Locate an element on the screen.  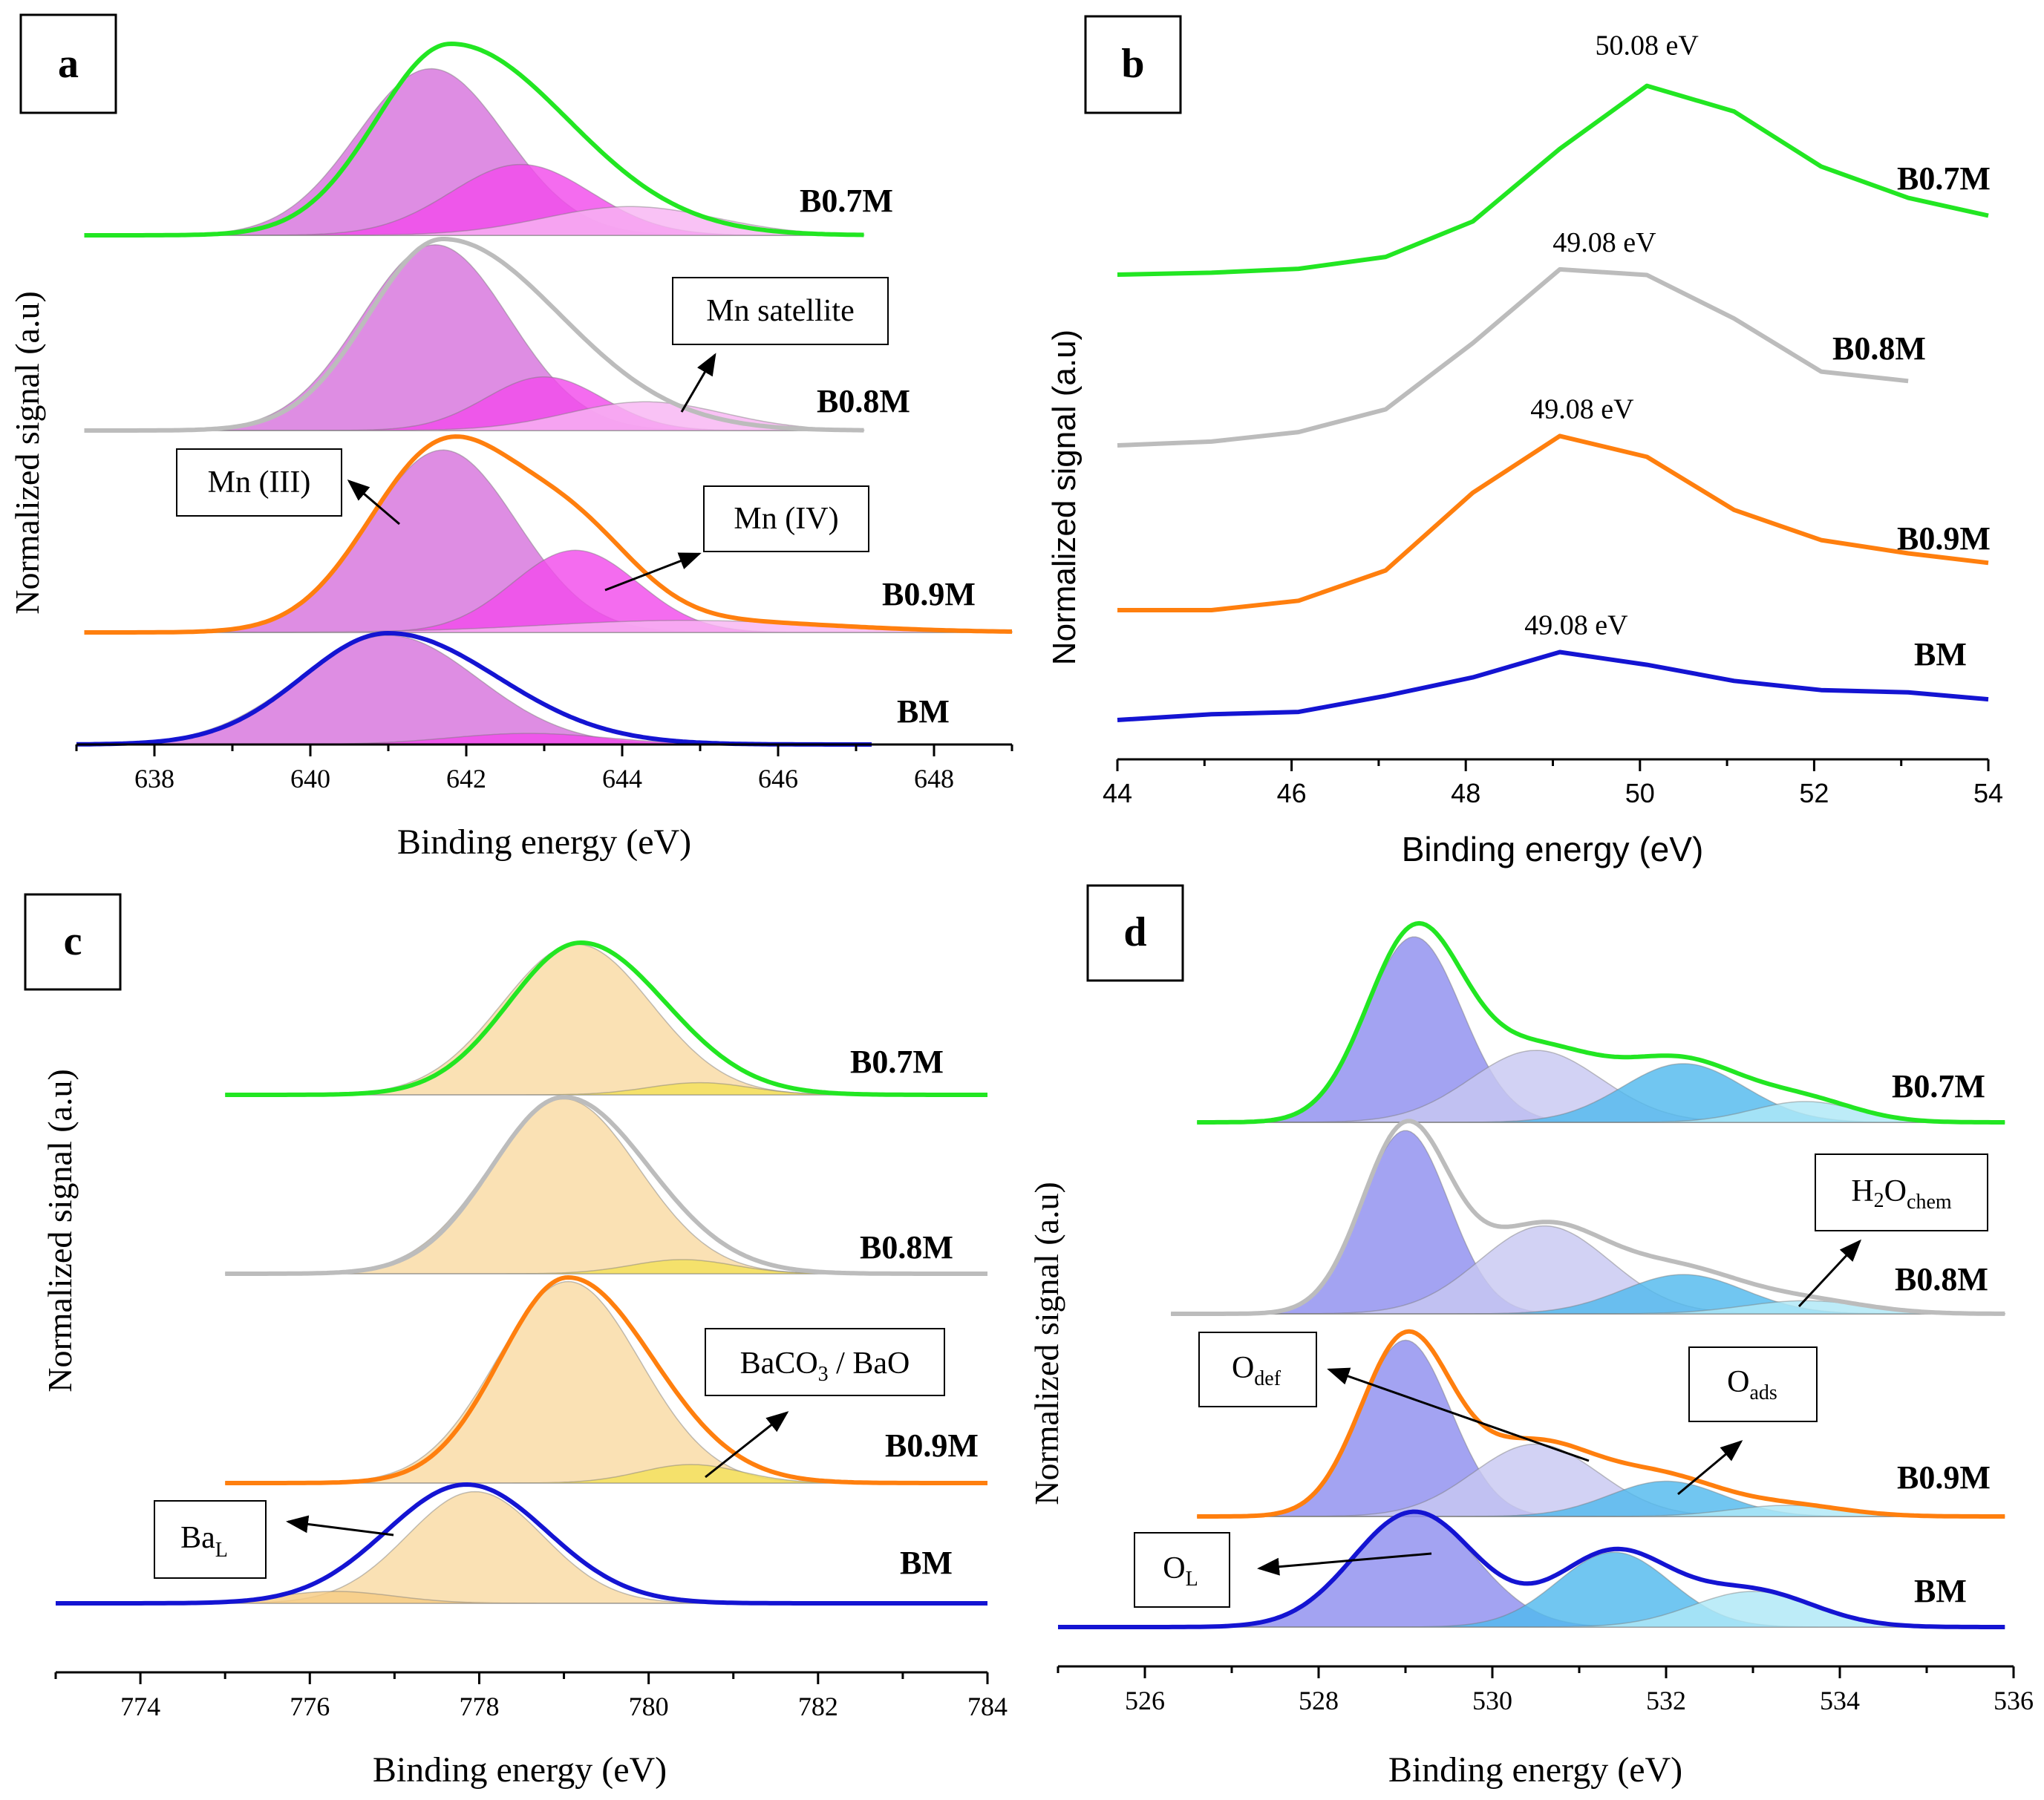
annotation-mn-iv-box is located at coordinates (786, 519).